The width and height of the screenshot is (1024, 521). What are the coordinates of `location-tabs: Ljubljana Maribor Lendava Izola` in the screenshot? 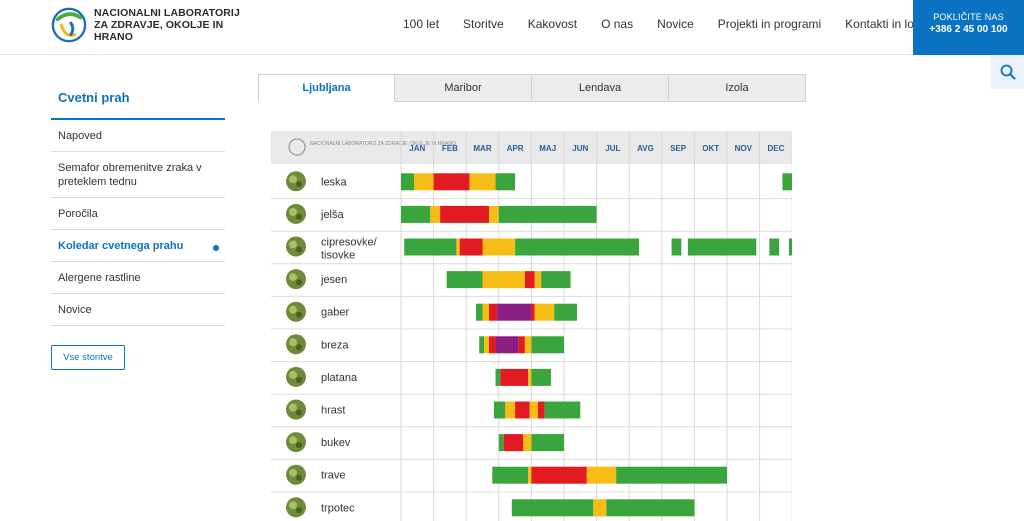 It's located at (532, 88).